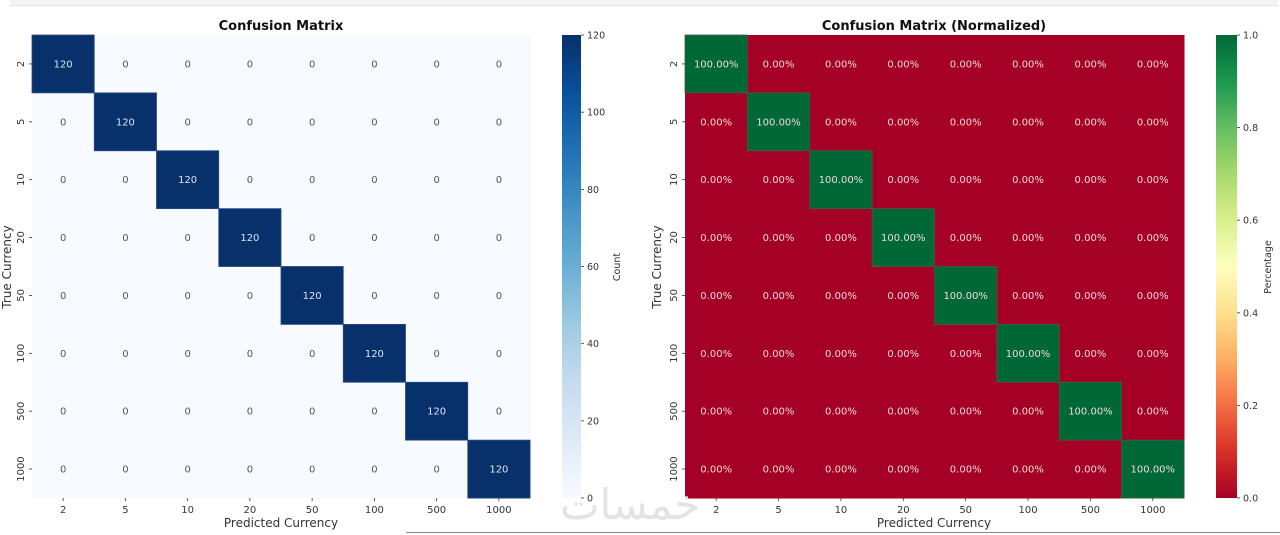  I want to click on y-axis-label: True Currency, so click(7, 267).